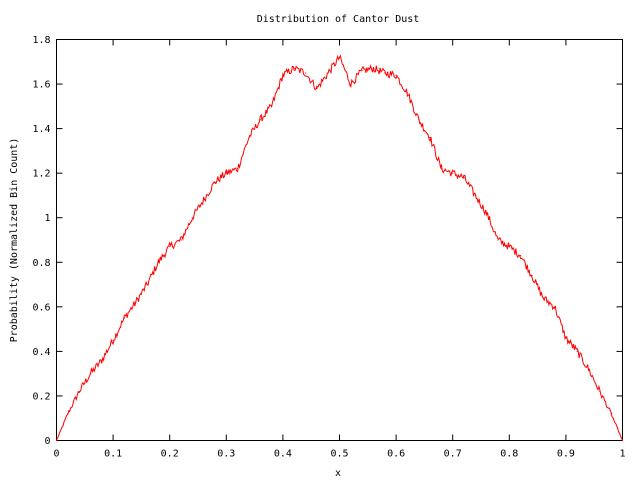  I want to click on x-tick-label: 0.5, so click(339, 454).